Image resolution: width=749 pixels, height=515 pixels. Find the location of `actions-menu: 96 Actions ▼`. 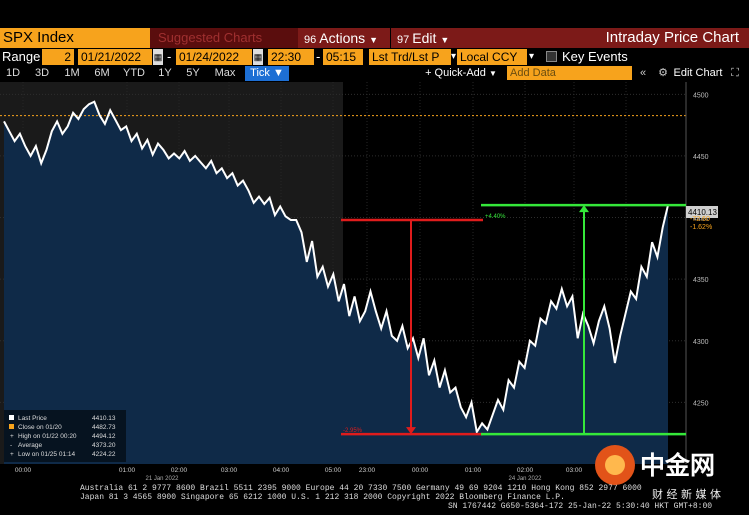

actions-menu: 96 Actions ▼ is located at coordinates (344, 38).